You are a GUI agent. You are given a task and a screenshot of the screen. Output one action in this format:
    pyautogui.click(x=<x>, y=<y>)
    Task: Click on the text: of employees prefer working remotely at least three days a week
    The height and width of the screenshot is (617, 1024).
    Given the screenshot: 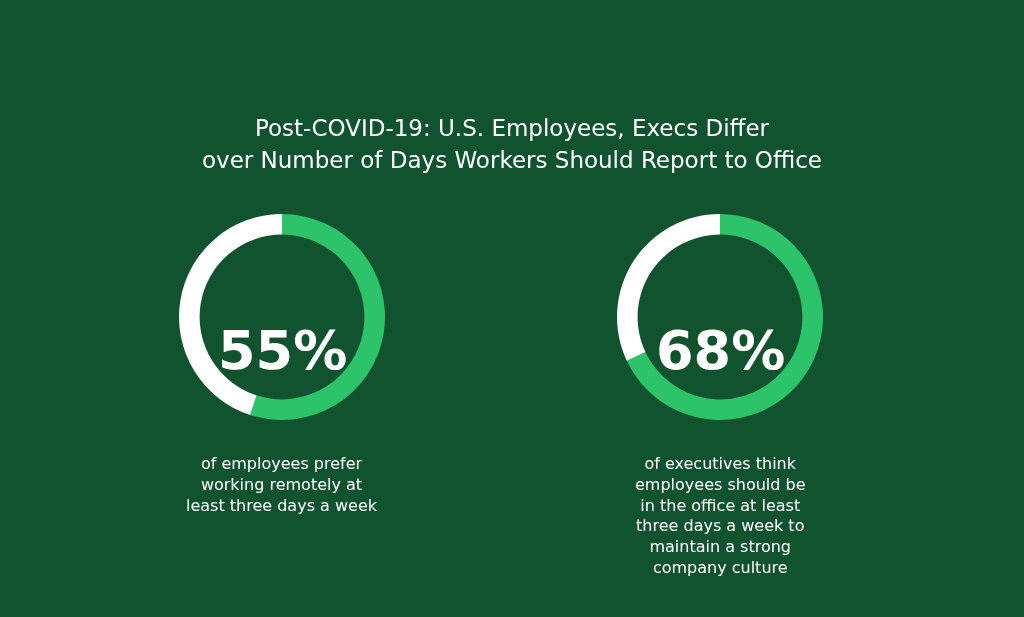 What is the action you would take?
    pyautogui.click(x=282, y=484)
    